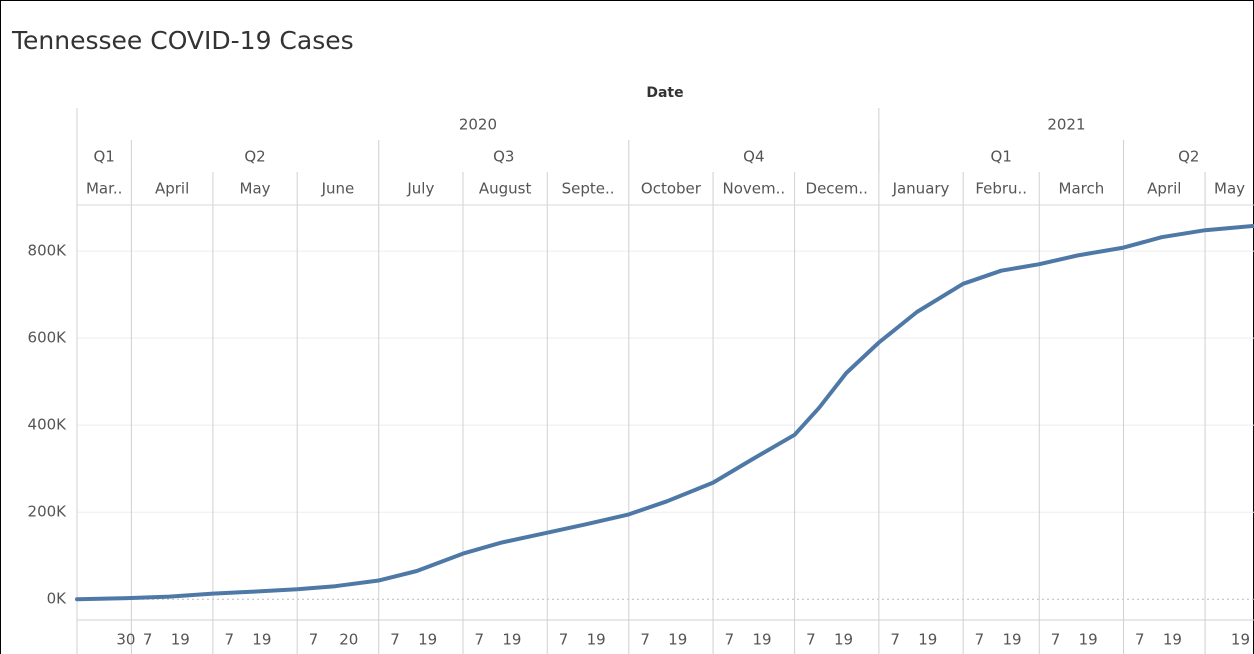  What do you see at coordinates (104, 189) in the screenshot?
I see `month-label: Mar..` at bounding box center [104, 189].